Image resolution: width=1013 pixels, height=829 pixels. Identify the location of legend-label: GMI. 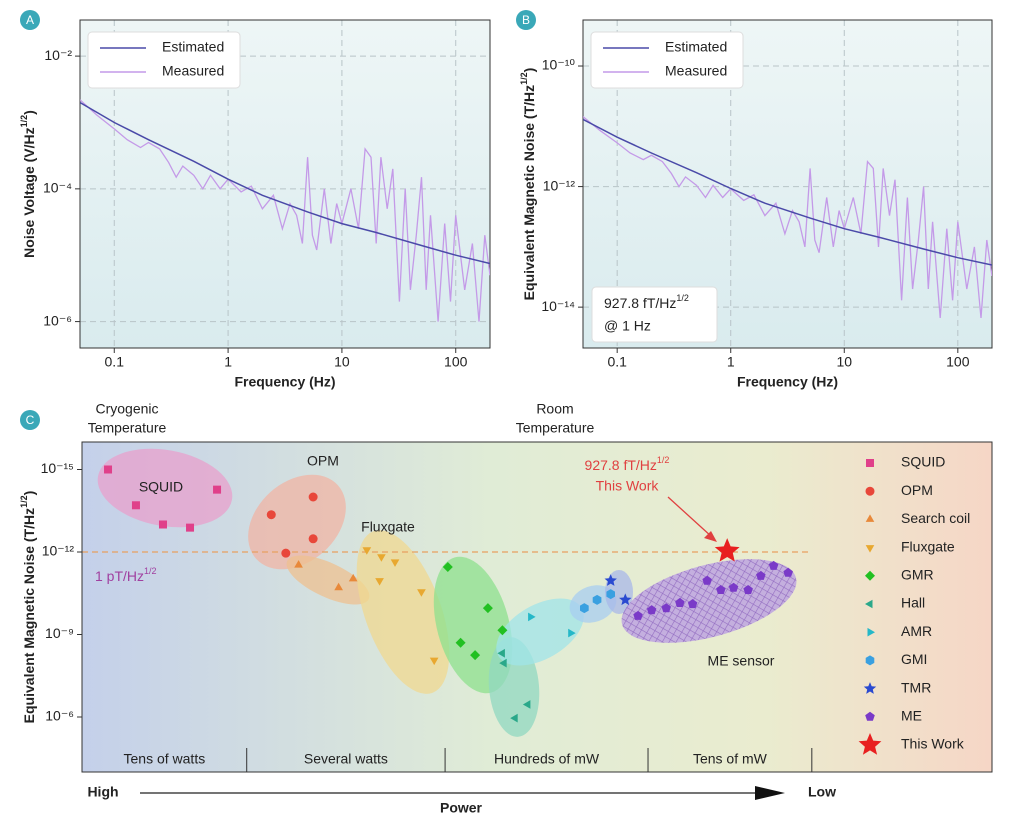
(914, 659).